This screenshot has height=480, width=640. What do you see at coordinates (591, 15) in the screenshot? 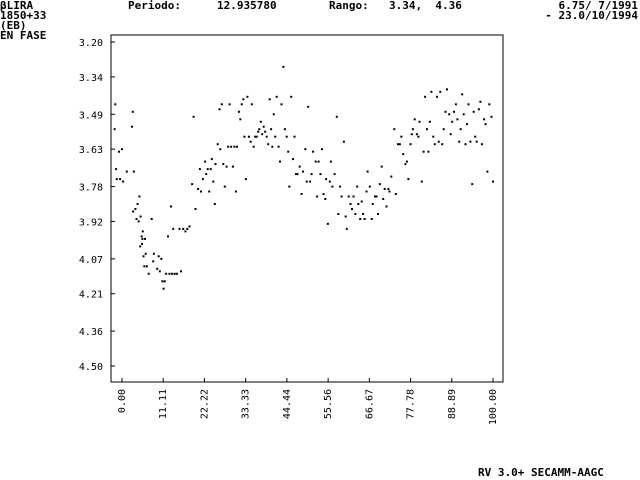
I see `date-range-end: - 23.0/10/1994` at bounding box center [591, 15].